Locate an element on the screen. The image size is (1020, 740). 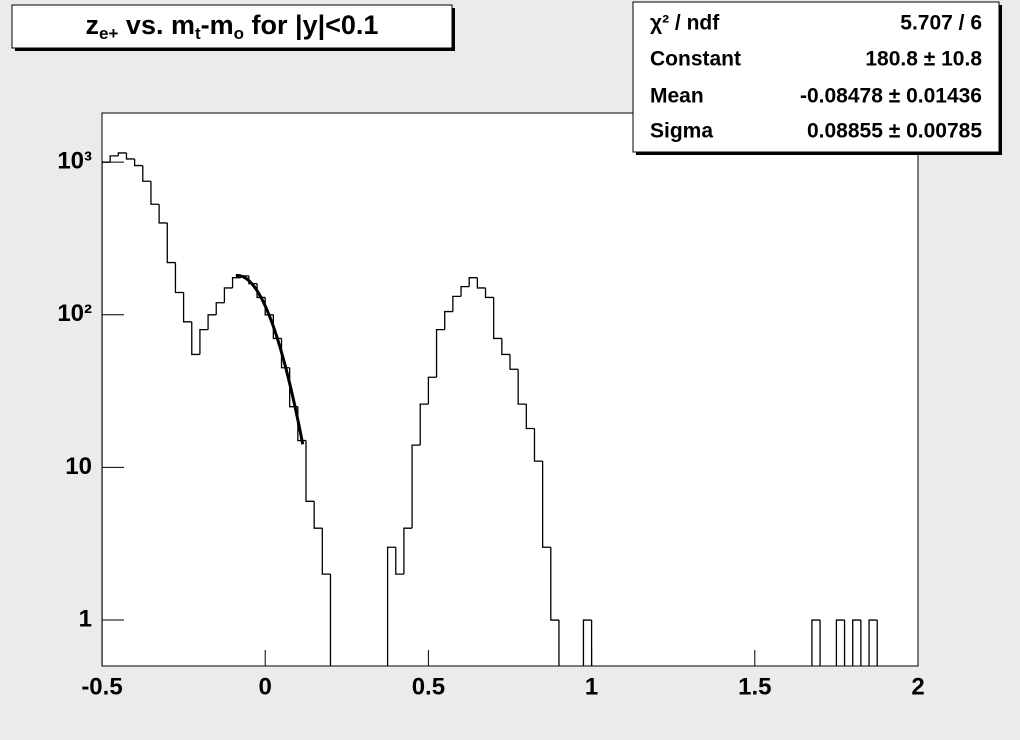
x-tick-label: 0 is located at coordinates (265, 686).